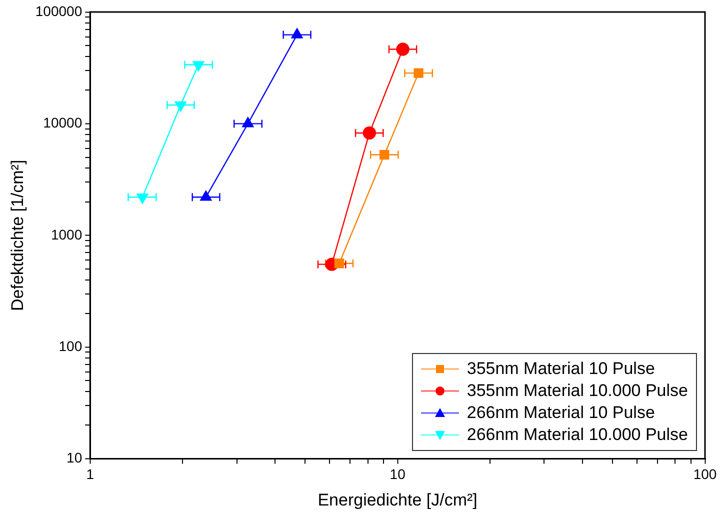 The height and width of the screenshot is (521, 720). What do you see at coordinates (66, 234) in the screenshot?
I see `y-tick-label: 1000` at bounding box center [66, 234].